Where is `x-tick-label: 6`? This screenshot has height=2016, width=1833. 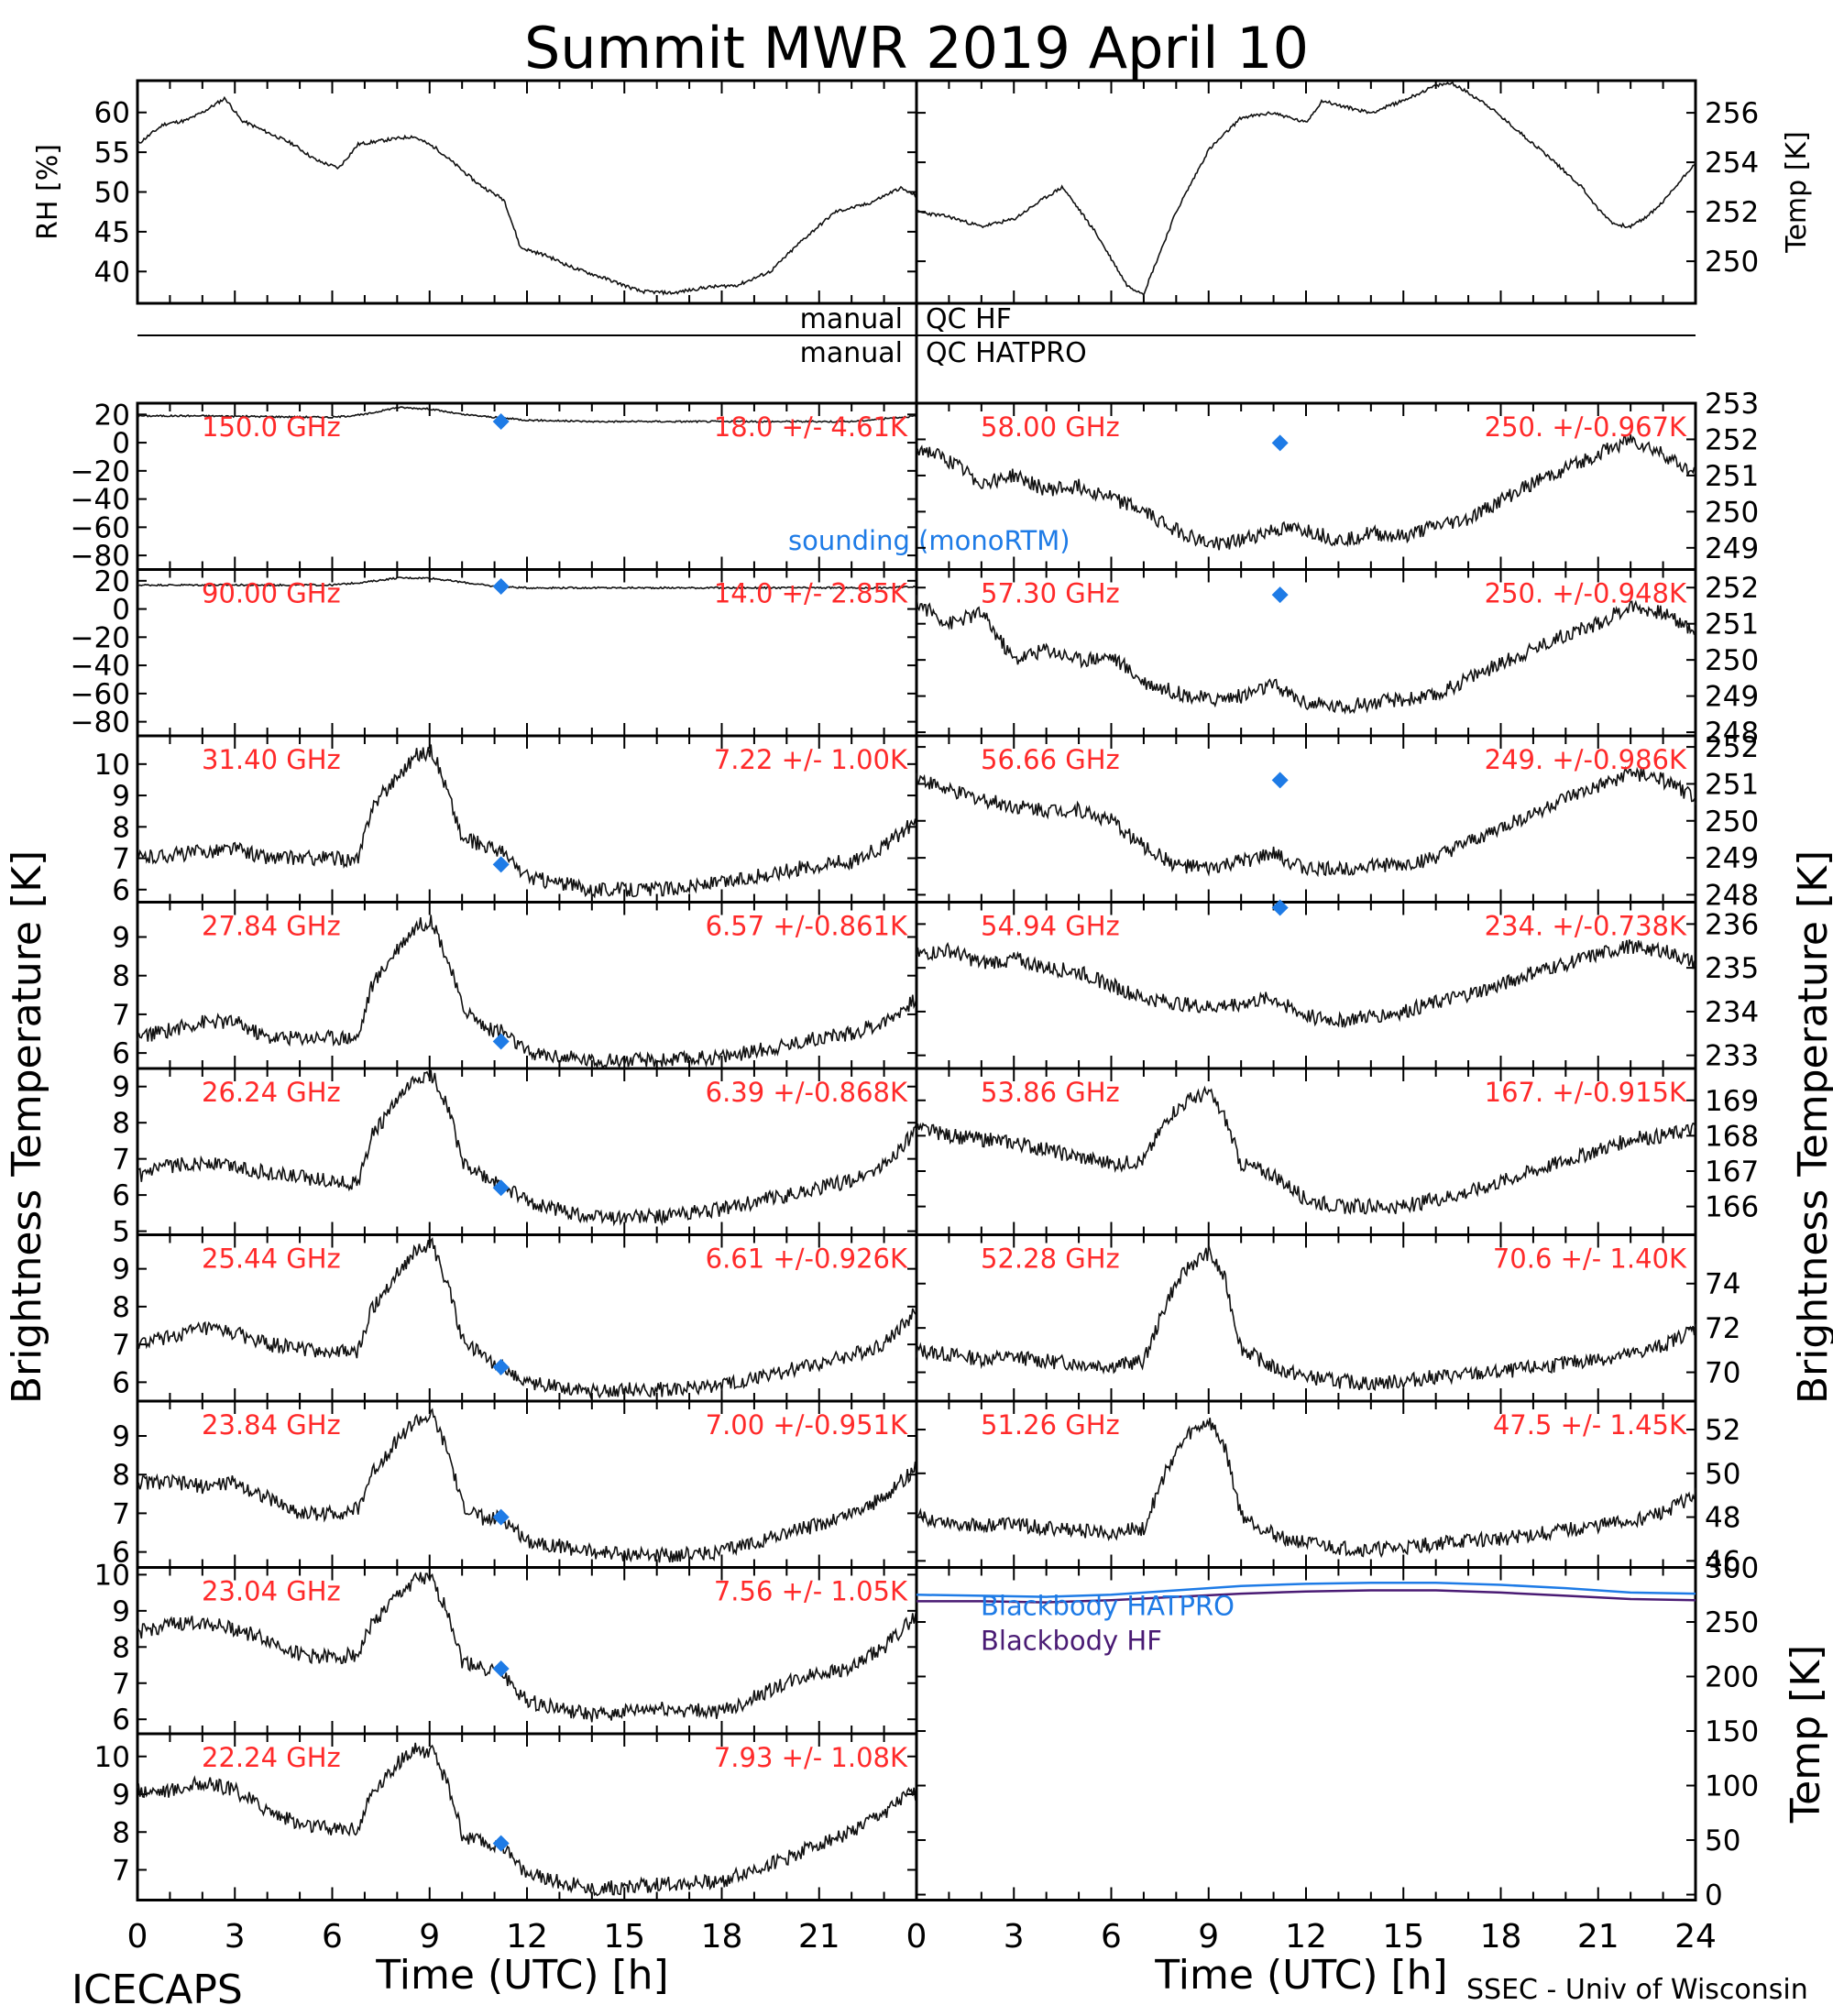
x-tick-label: 6 is located at coordinates (332, 1937).